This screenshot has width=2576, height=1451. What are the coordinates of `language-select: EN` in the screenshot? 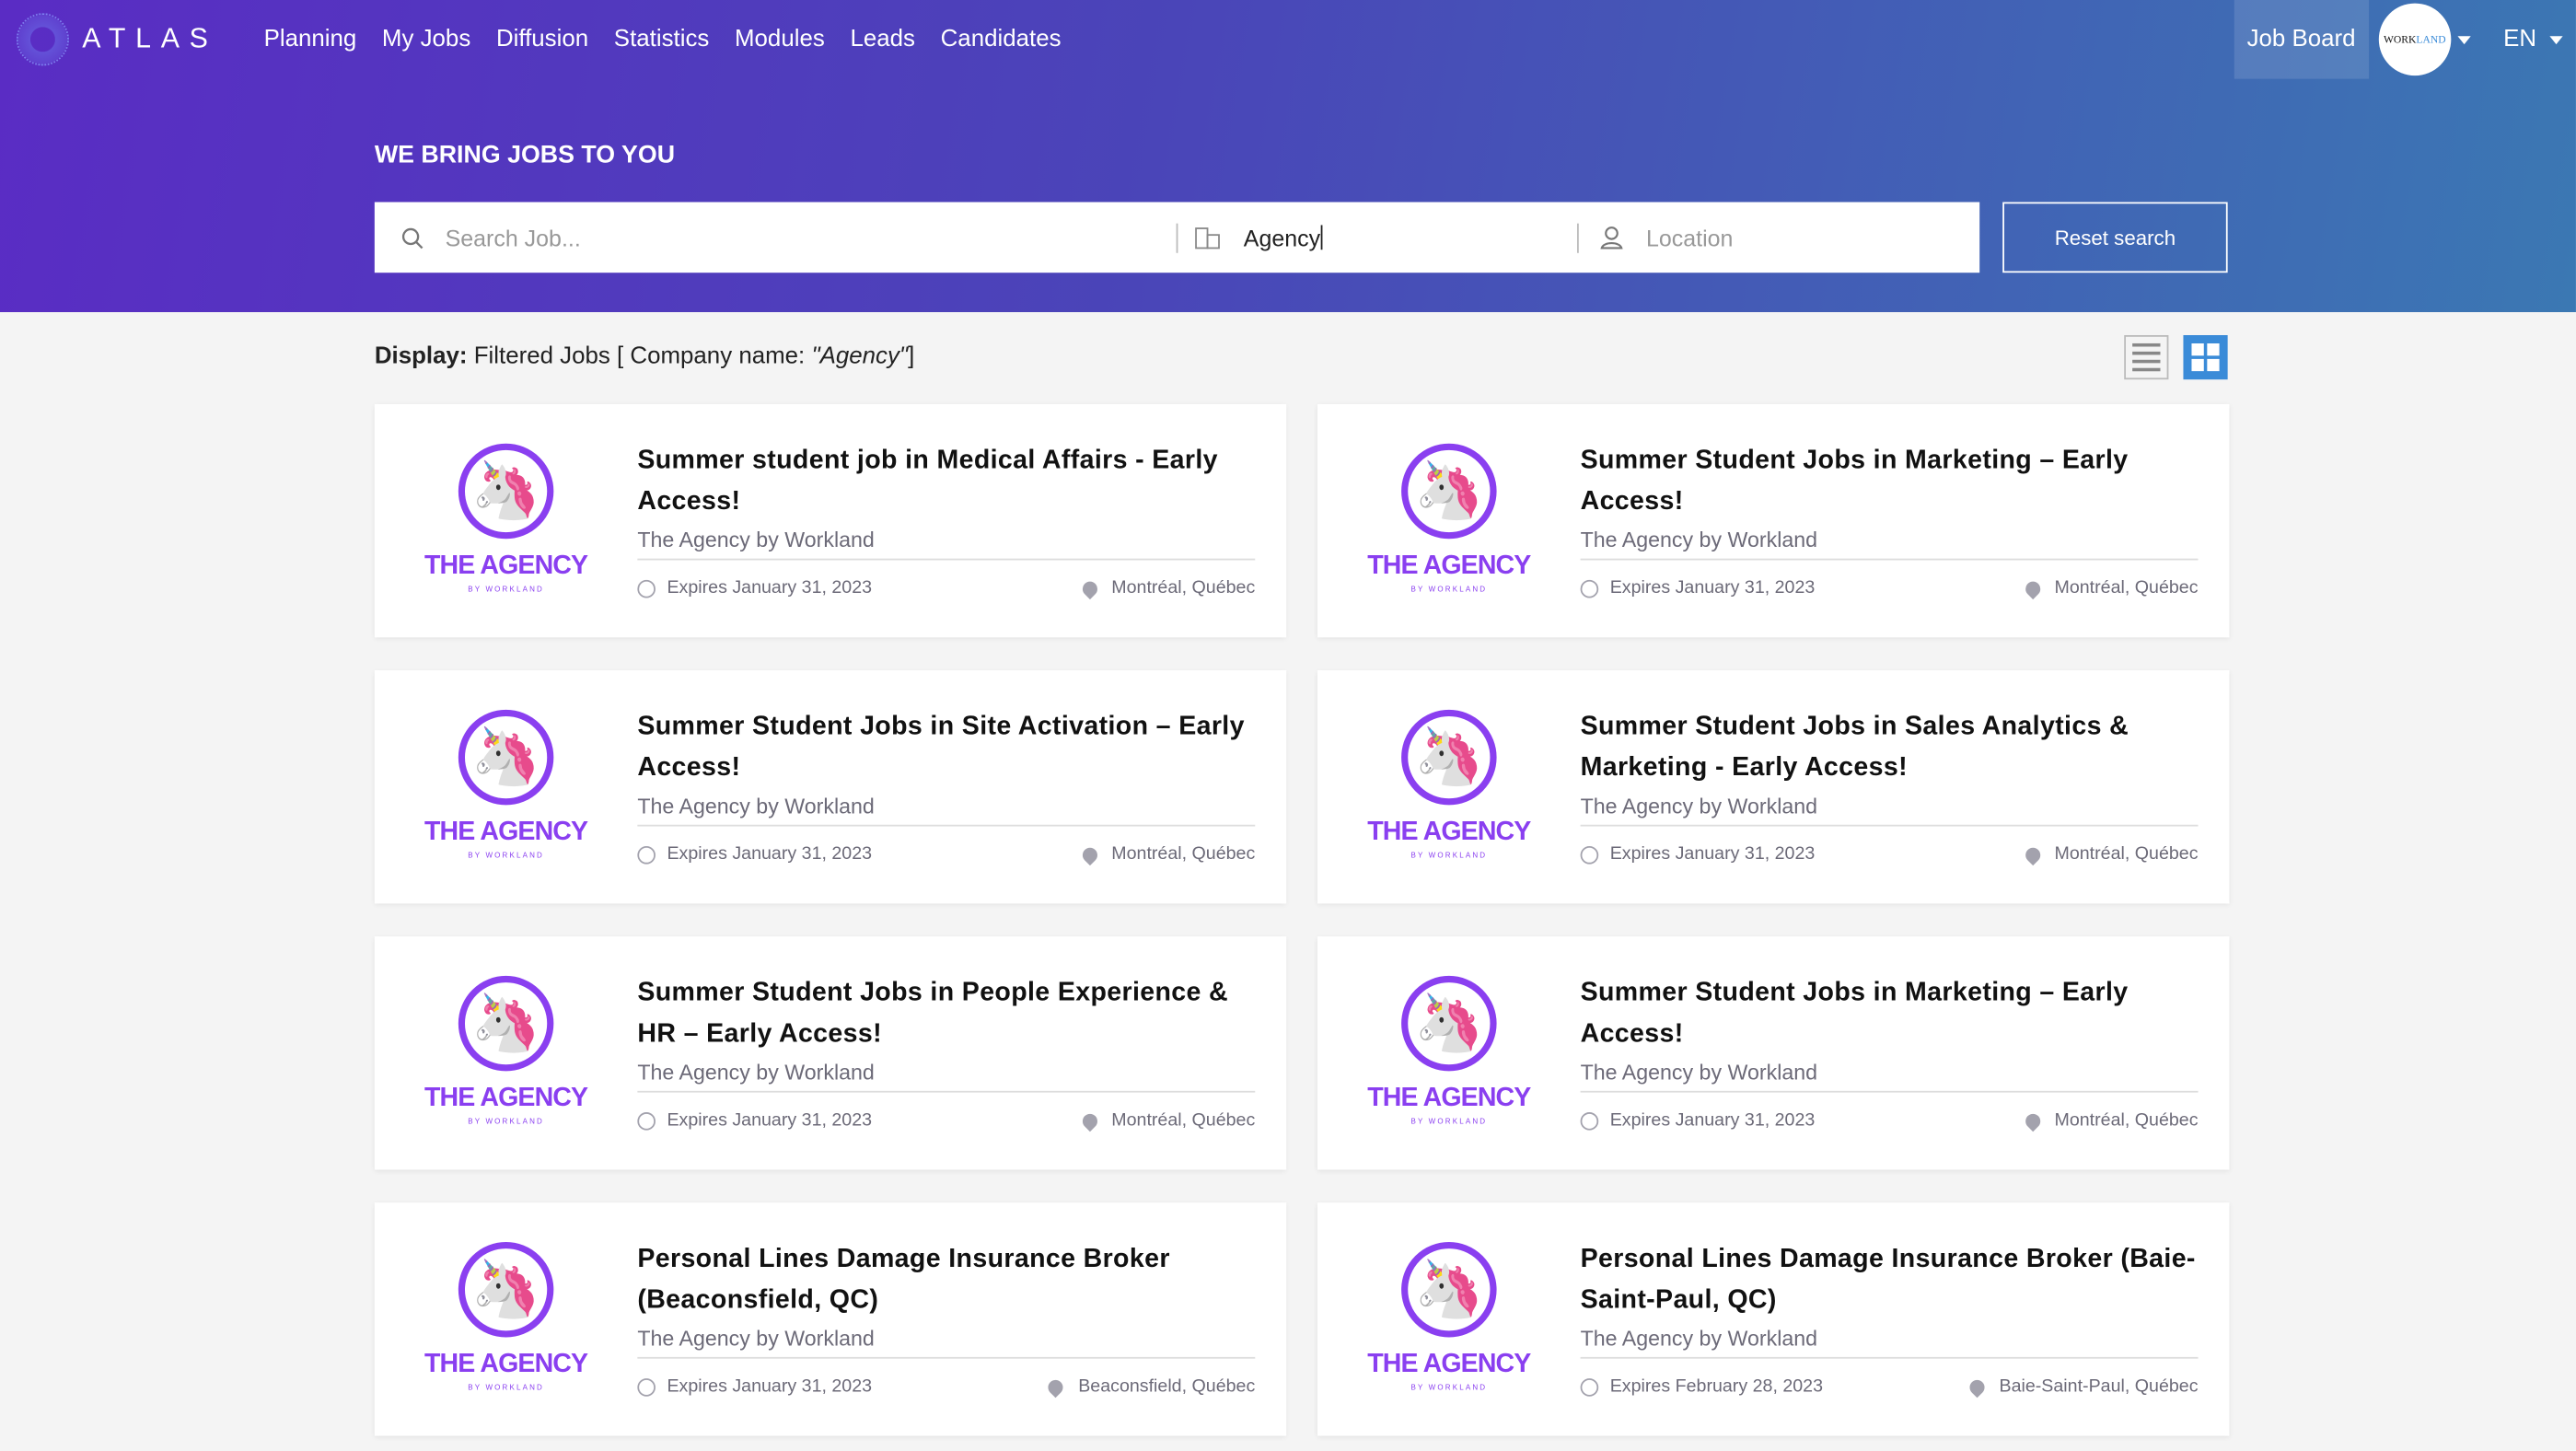 It's located at (2520, 40).